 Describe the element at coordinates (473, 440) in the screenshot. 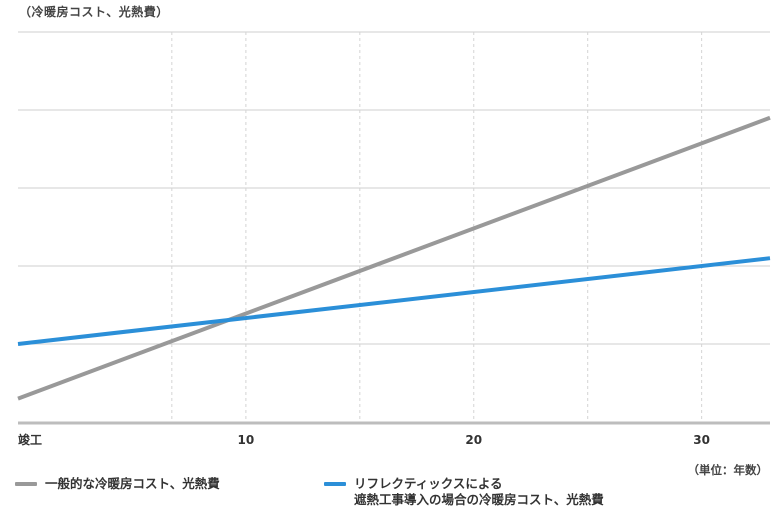

I see `x-tick-label-2: 20` at that location.